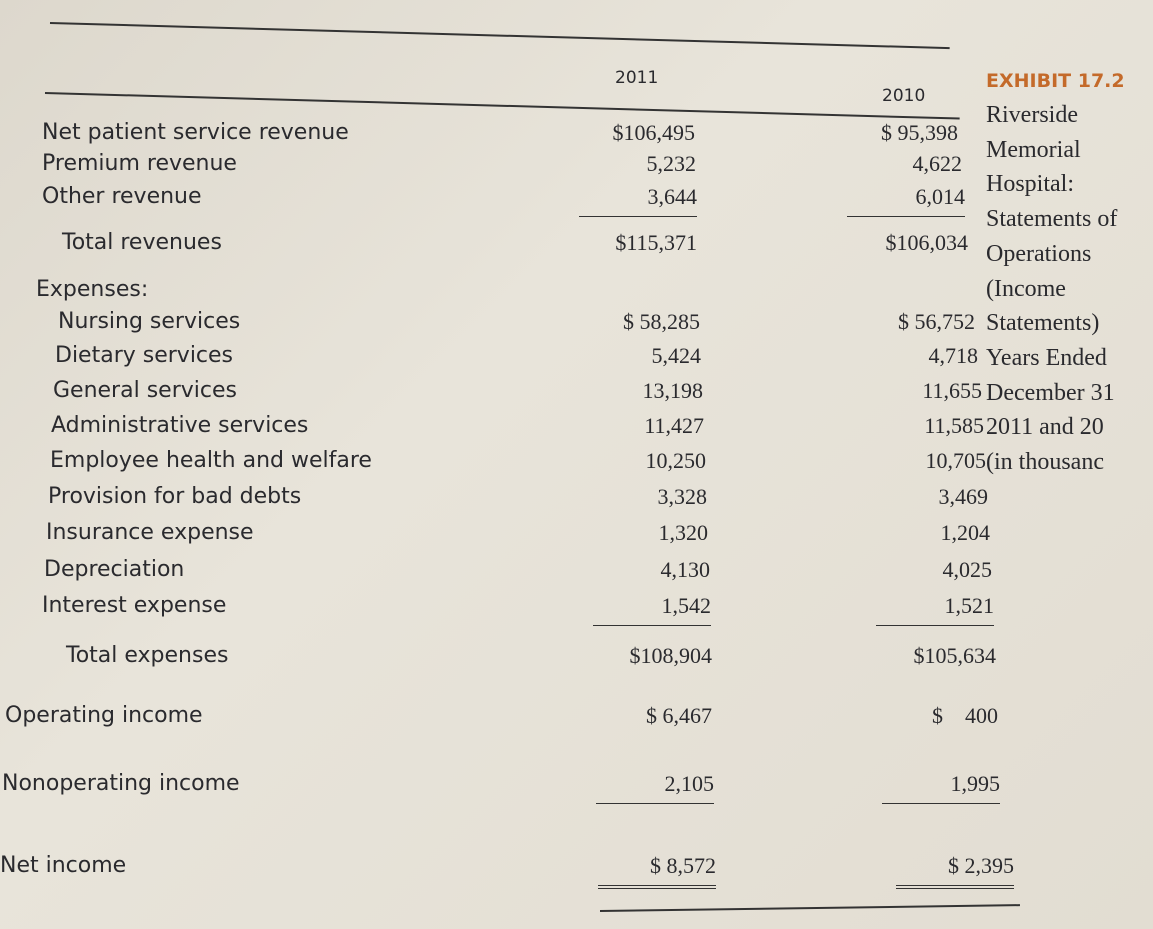  Describe the element at coordinates (122, 196) in the screenshot. I see `row-label: Other revenue` at that location.